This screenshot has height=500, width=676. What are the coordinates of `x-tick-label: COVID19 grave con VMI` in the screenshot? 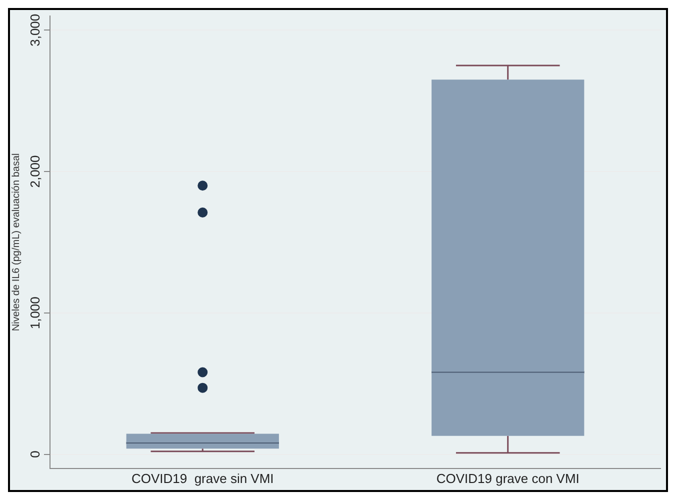 It's located at (508, 478).